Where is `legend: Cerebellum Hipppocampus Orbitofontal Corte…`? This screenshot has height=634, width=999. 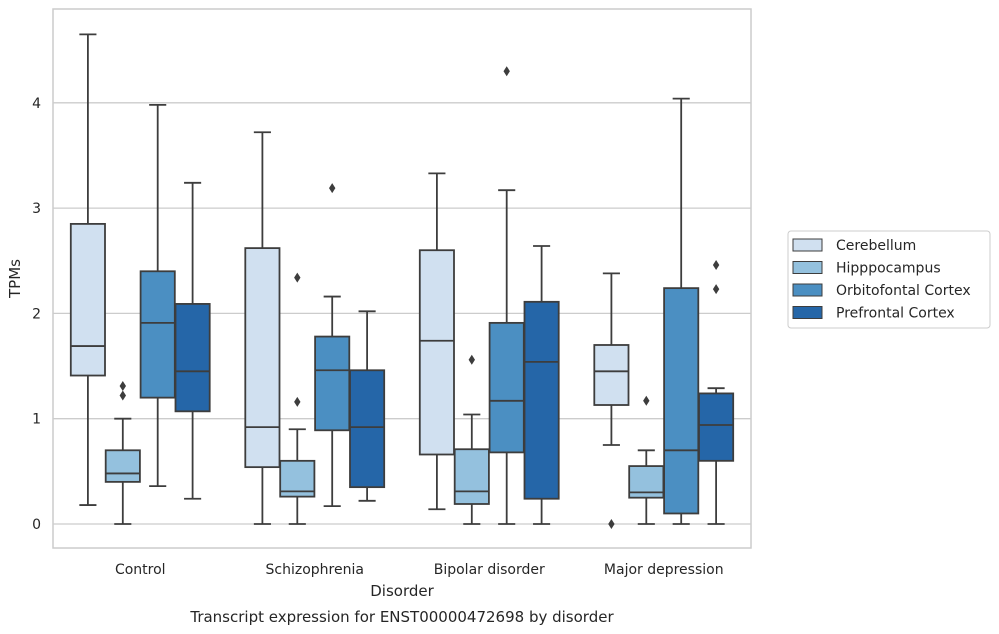
legend: Cerebellum Hipppocampus Orbitofontal Corte… is located at coordinates (889, 279).